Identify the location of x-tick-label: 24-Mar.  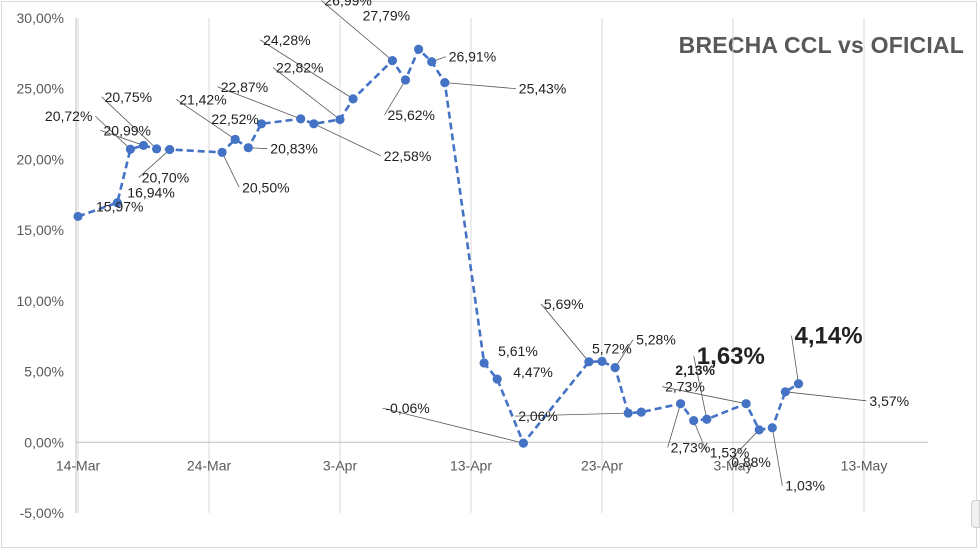
(209, 465).